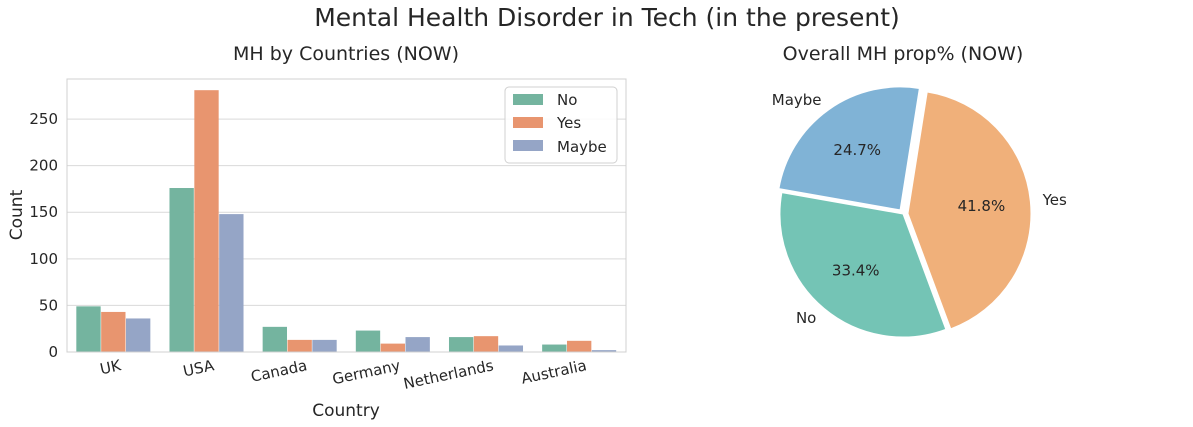  I want to click on legend-swatch-yes, so click(528, 122).